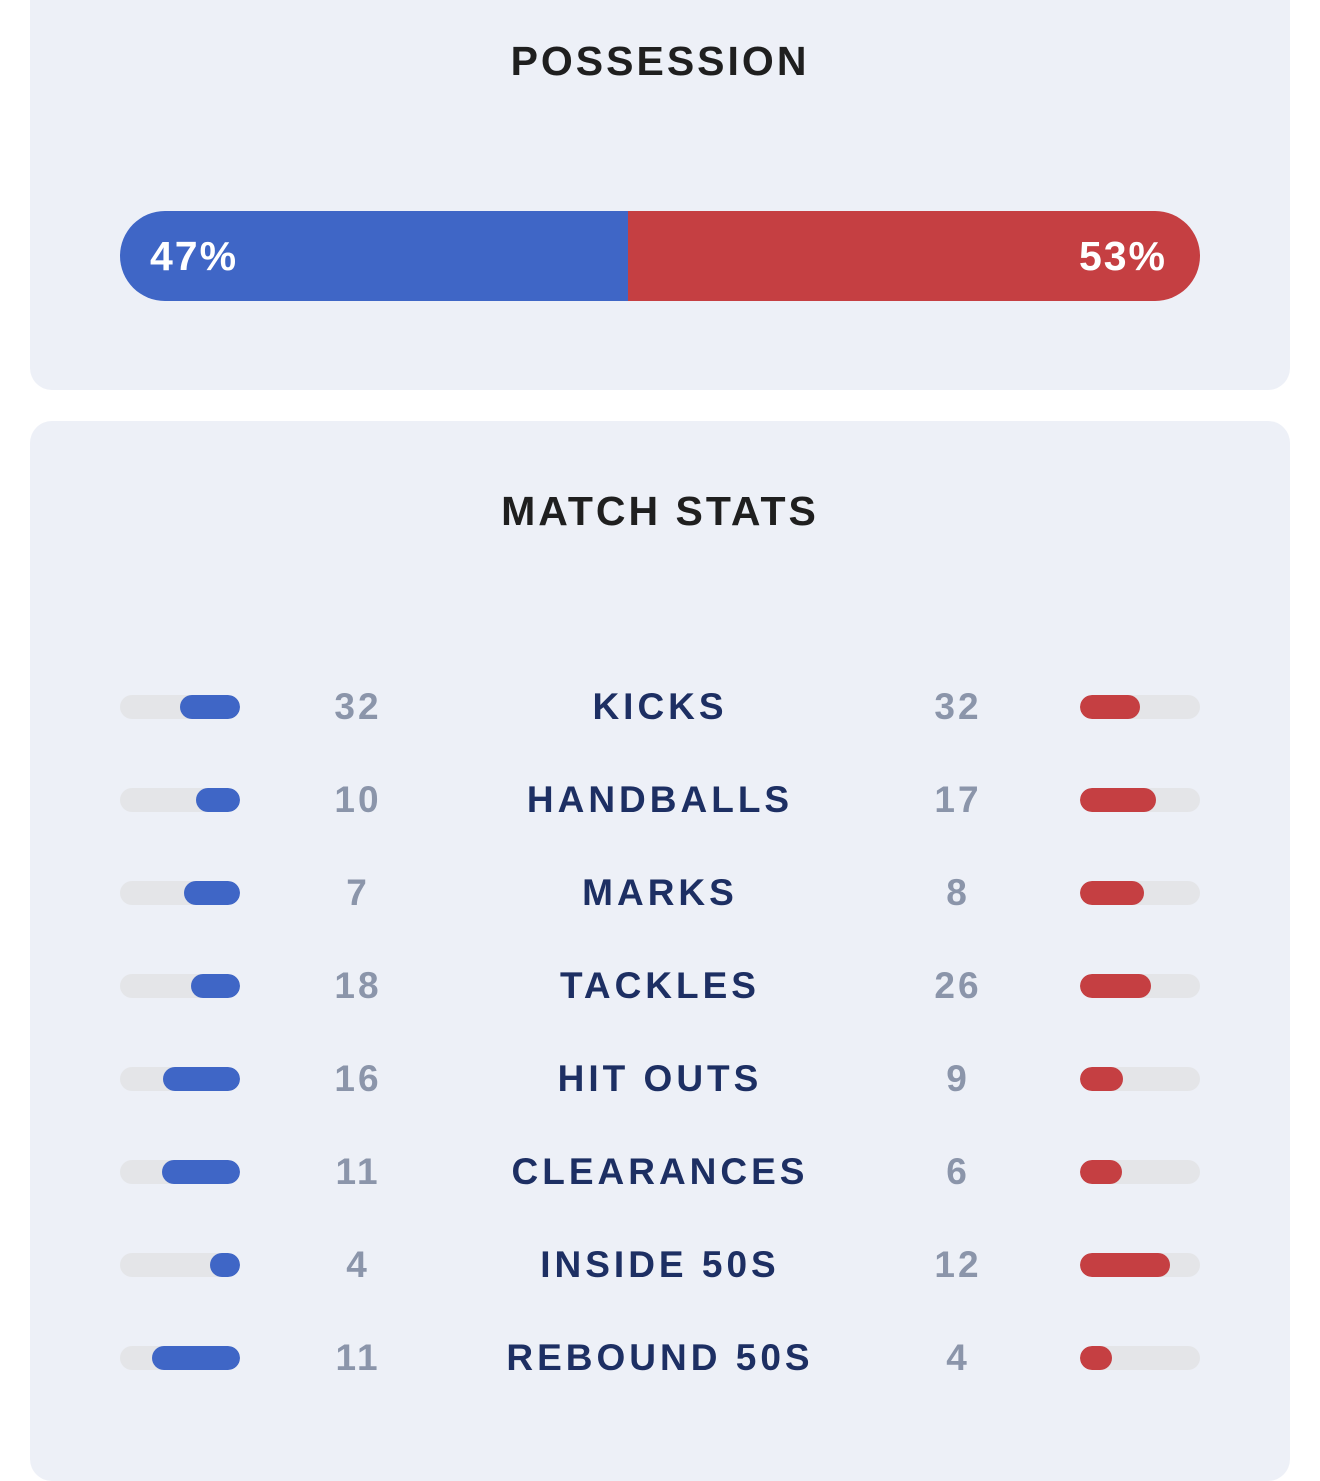  I want to click on stat-label: KICKS, so click(660, 706).